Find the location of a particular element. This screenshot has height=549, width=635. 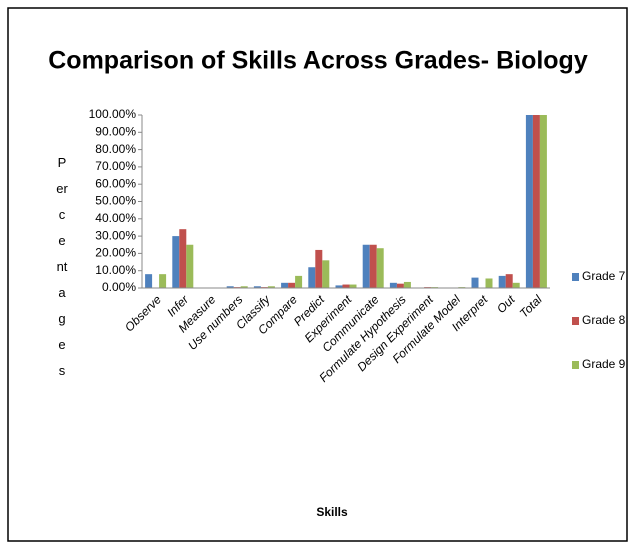

y-tick-label: 90.00% is located at coordinates (115, 131).